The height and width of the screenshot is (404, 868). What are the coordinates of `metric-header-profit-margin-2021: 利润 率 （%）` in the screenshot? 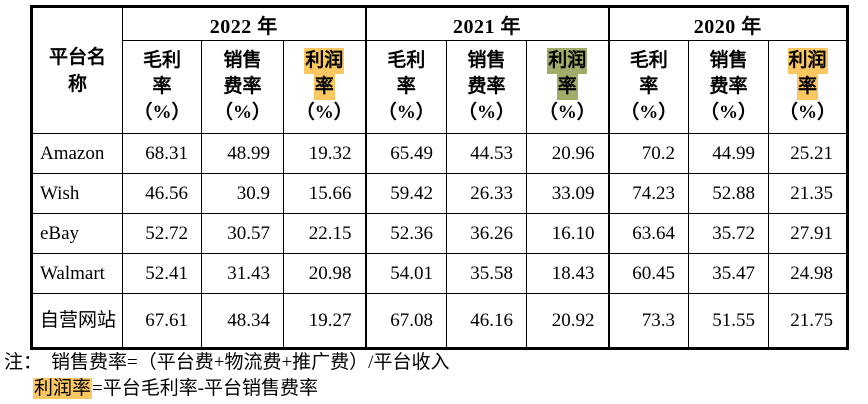 It's located at (568, 87).